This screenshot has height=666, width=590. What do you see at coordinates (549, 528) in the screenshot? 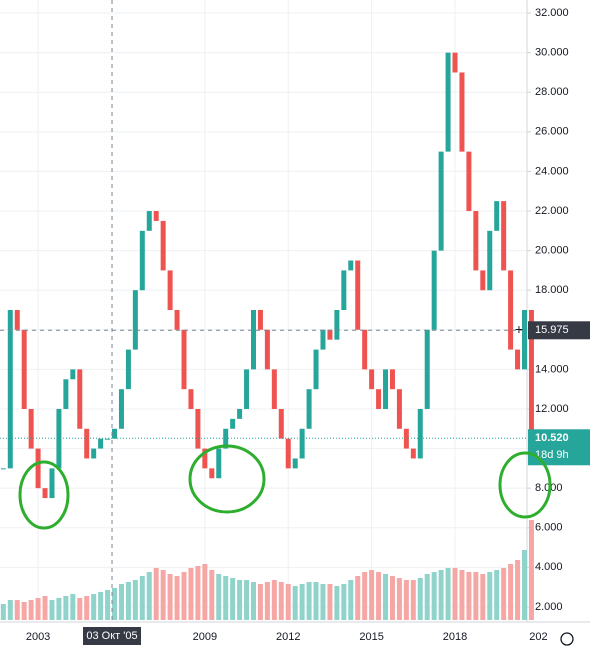
I see `y-tick-label: 6.000` at bounding box center [549, 528].